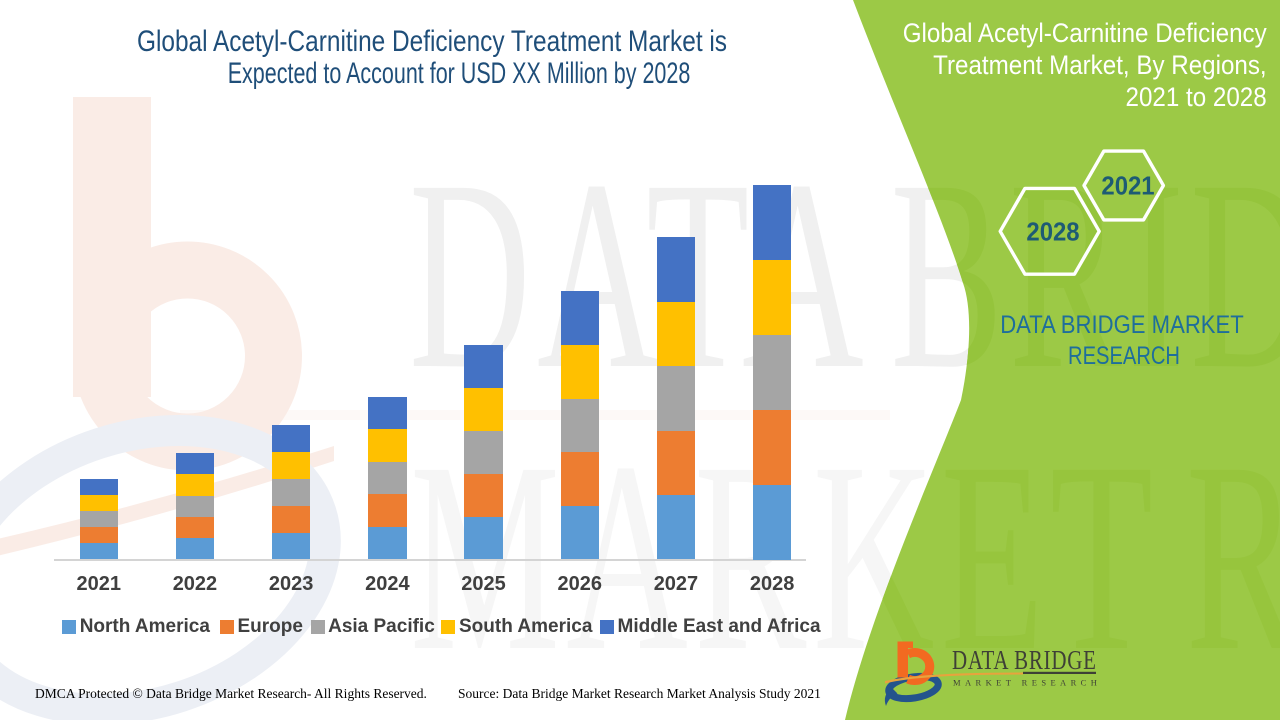 The image size is (1280, 720). I want to click on svg-text: DATA BRIDGE, so click(1024, 661).